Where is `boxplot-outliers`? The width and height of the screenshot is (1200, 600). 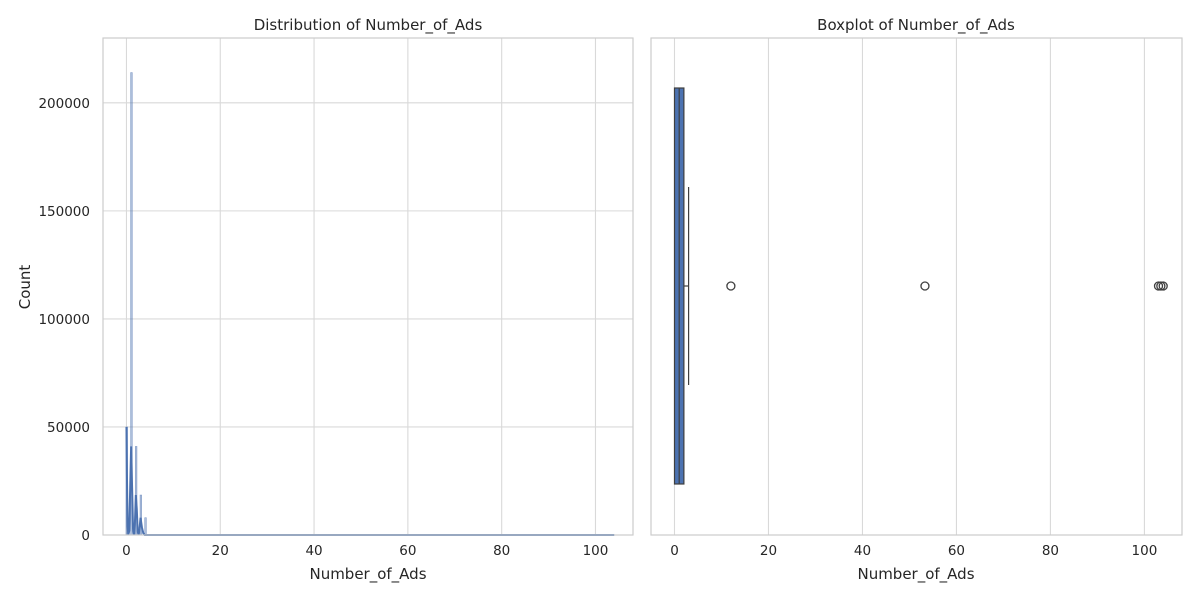 boxplot-outliers is located at coordinates (947, 286).